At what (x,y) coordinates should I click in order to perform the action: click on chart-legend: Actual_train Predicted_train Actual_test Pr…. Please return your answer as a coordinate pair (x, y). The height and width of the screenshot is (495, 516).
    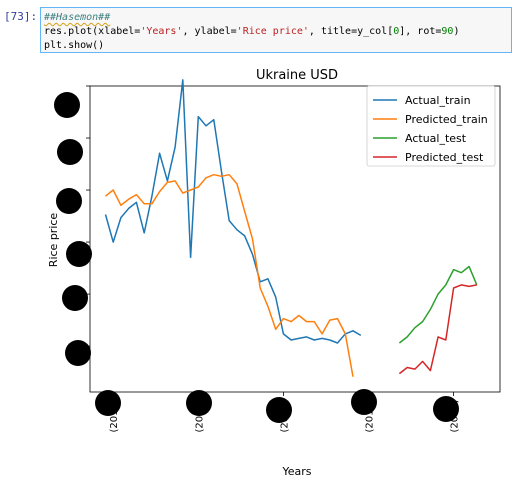
    Looking at the image, I should click on (431, 126).